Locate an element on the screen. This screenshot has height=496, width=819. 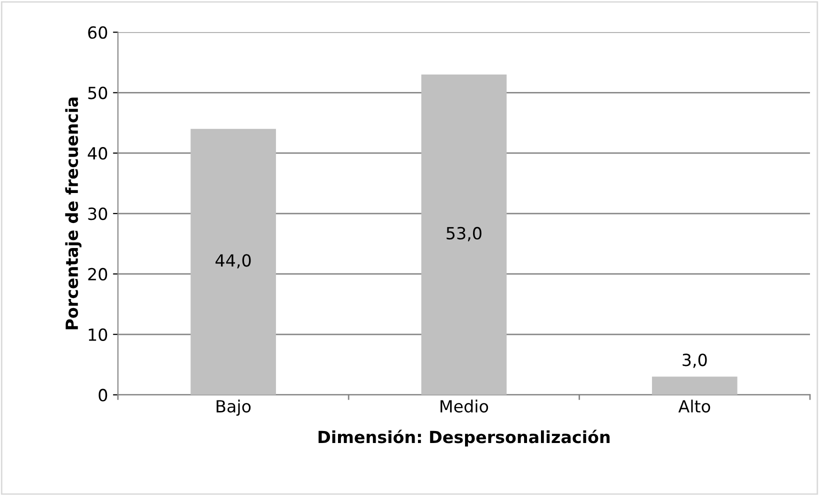
data-label: 53,0 is located at coordinates (464, 234).